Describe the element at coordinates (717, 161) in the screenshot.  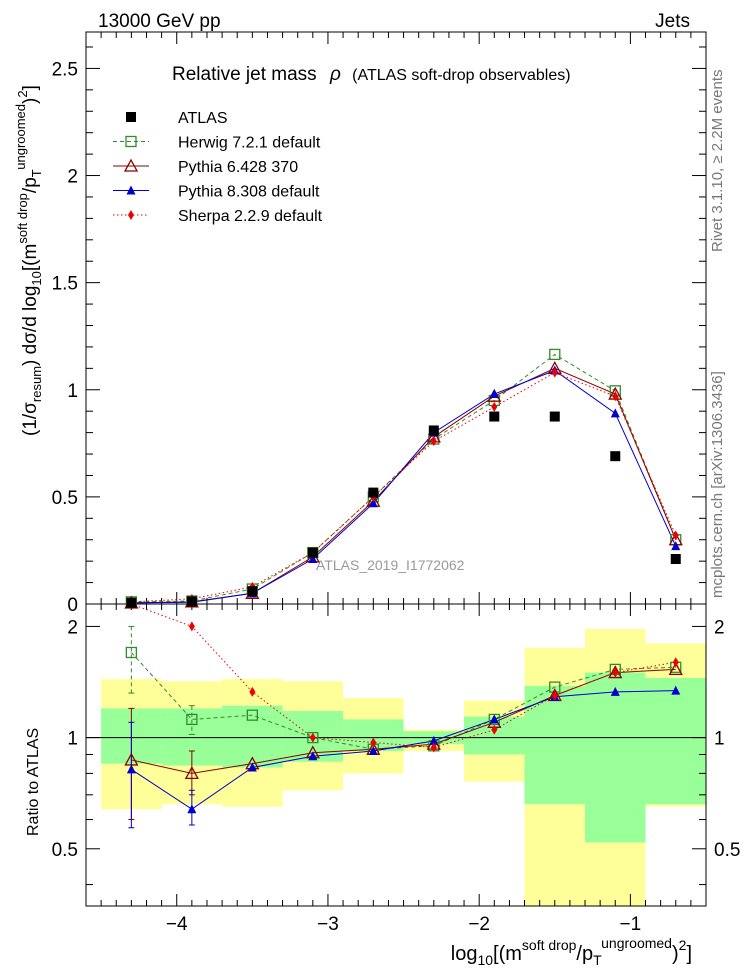
I see `rivet-text: Rivet 3.1.10, ≥ 2.2M events` at that location.